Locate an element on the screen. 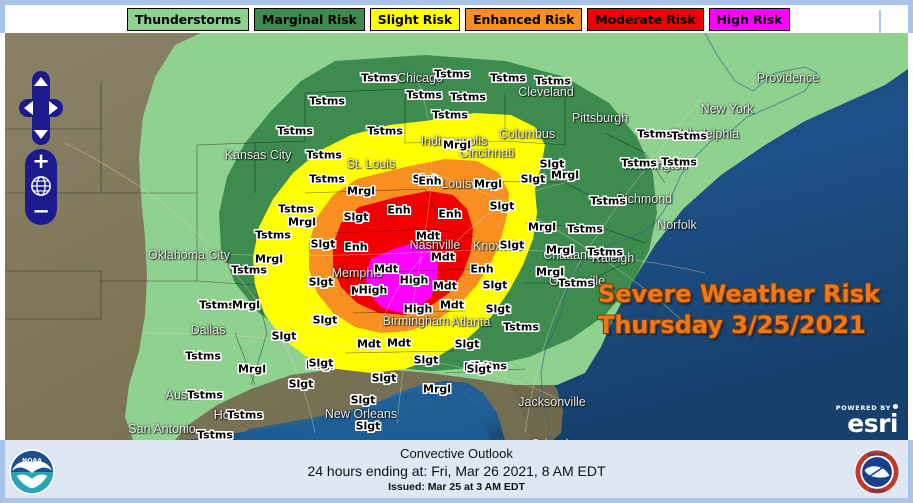 The image size is (913, 503). footer-bottom-border is located at coordinates (456, 500).